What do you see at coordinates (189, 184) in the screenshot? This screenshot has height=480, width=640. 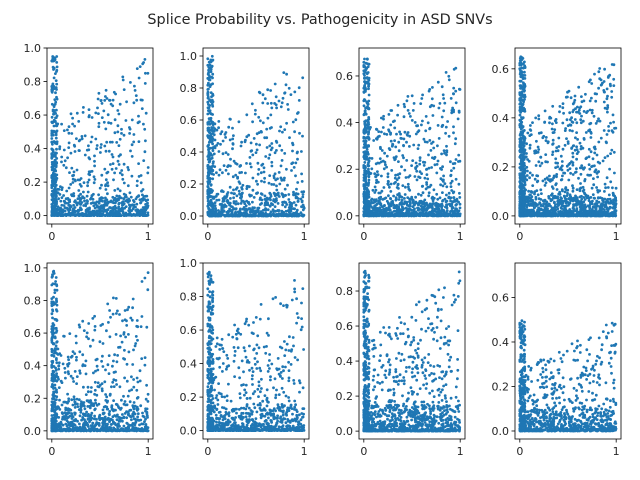 I see `y-tick-label: 0.2` at bounding box center [189, 184].